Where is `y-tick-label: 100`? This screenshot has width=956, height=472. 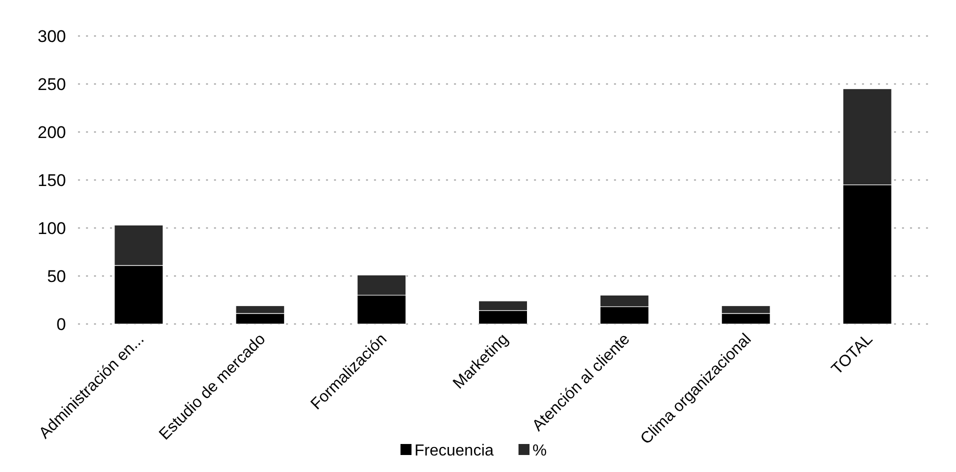 y-tick-label: 100 is located at coordinates (52, 228).